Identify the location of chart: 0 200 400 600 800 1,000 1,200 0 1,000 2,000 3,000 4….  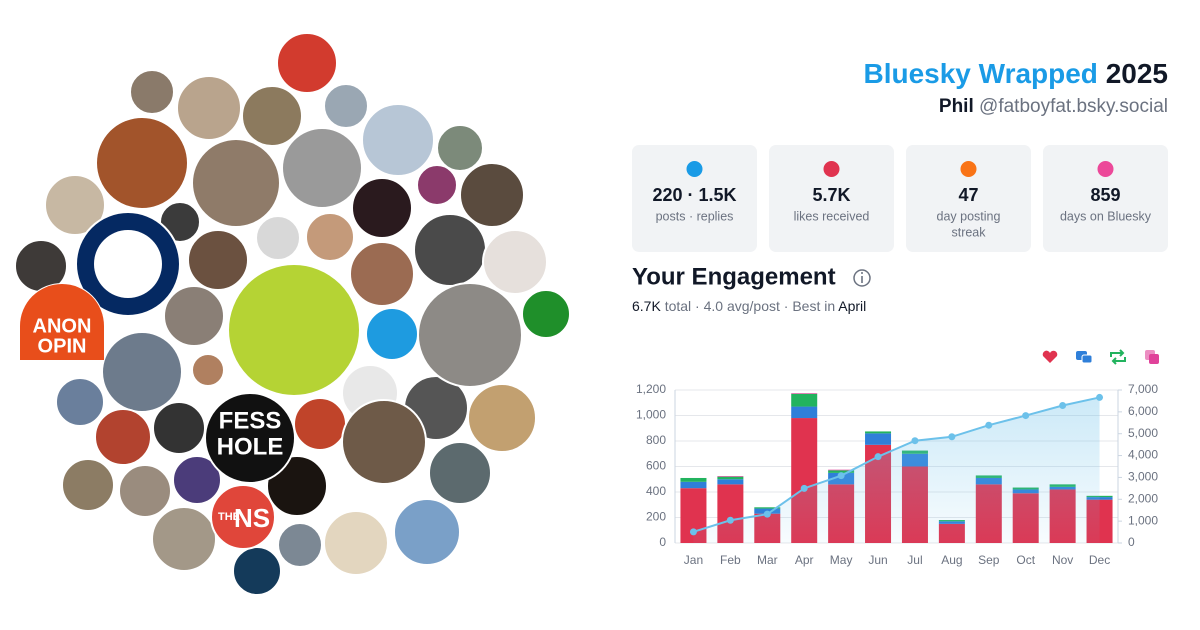
(897, 474).